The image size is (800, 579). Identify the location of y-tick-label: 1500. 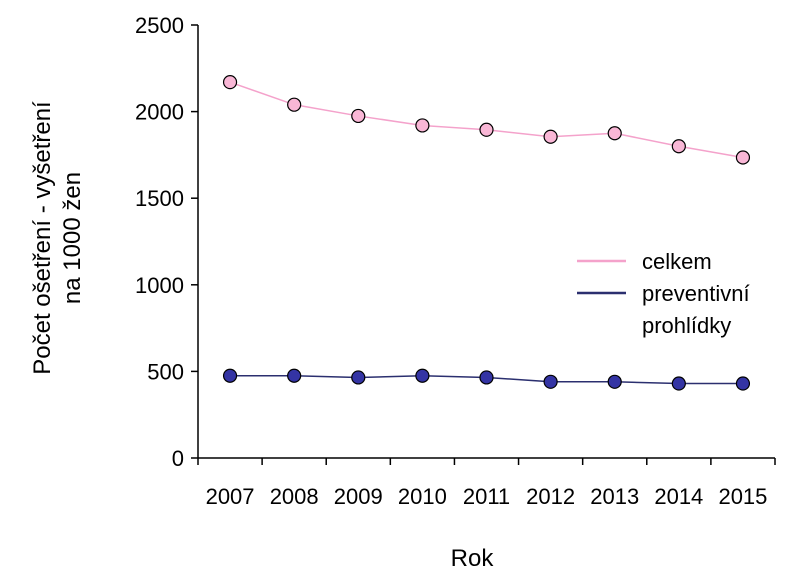
(159, 198).